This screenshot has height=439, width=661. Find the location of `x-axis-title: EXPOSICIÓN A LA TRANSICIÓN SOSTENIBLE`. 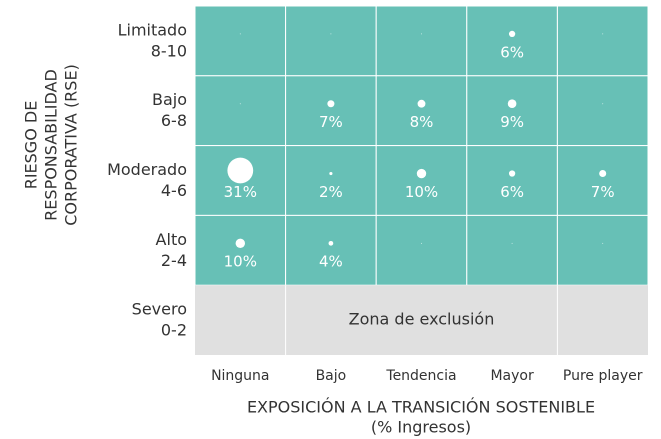

x-axis-title: EXPOSICIÓN A LA TRANSICIÓN SOSTENIBLE is located at coordinates (421, 407).